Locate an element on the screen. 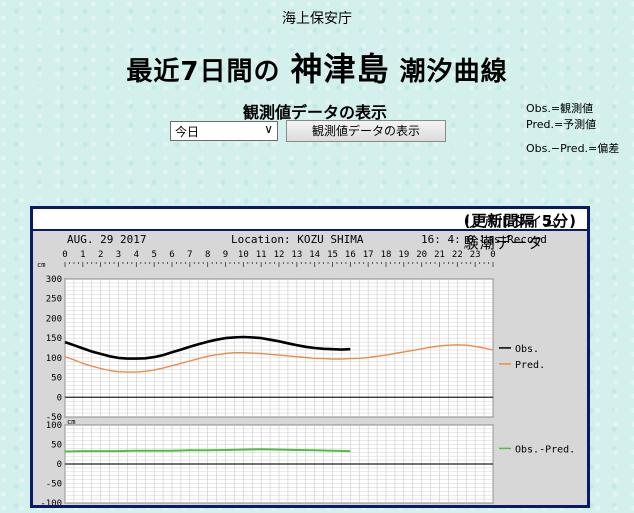 The image size is (634, 513). title-place: 神津島 is located at coordinates (340, 69).